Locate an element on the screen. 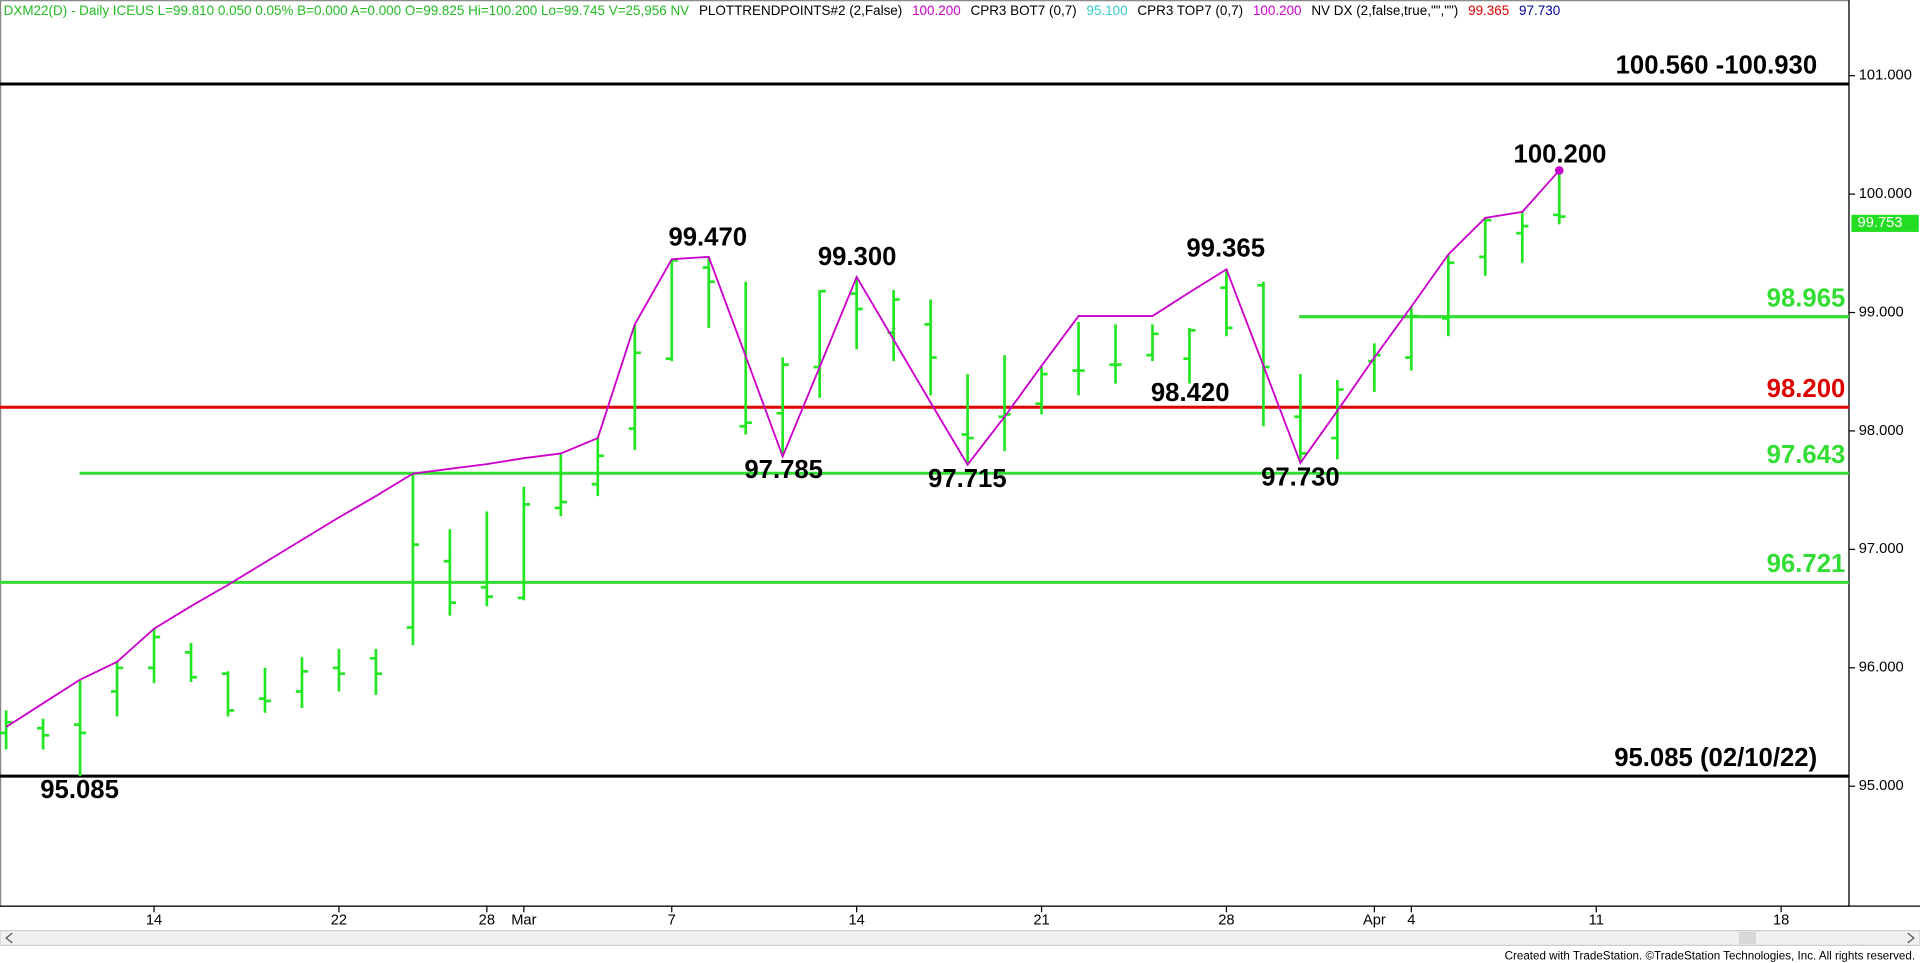 The width and height of the screenshot is (1920, 963). level-label: 95.085 (02/10/22) is located at coordinates (1715, 758).